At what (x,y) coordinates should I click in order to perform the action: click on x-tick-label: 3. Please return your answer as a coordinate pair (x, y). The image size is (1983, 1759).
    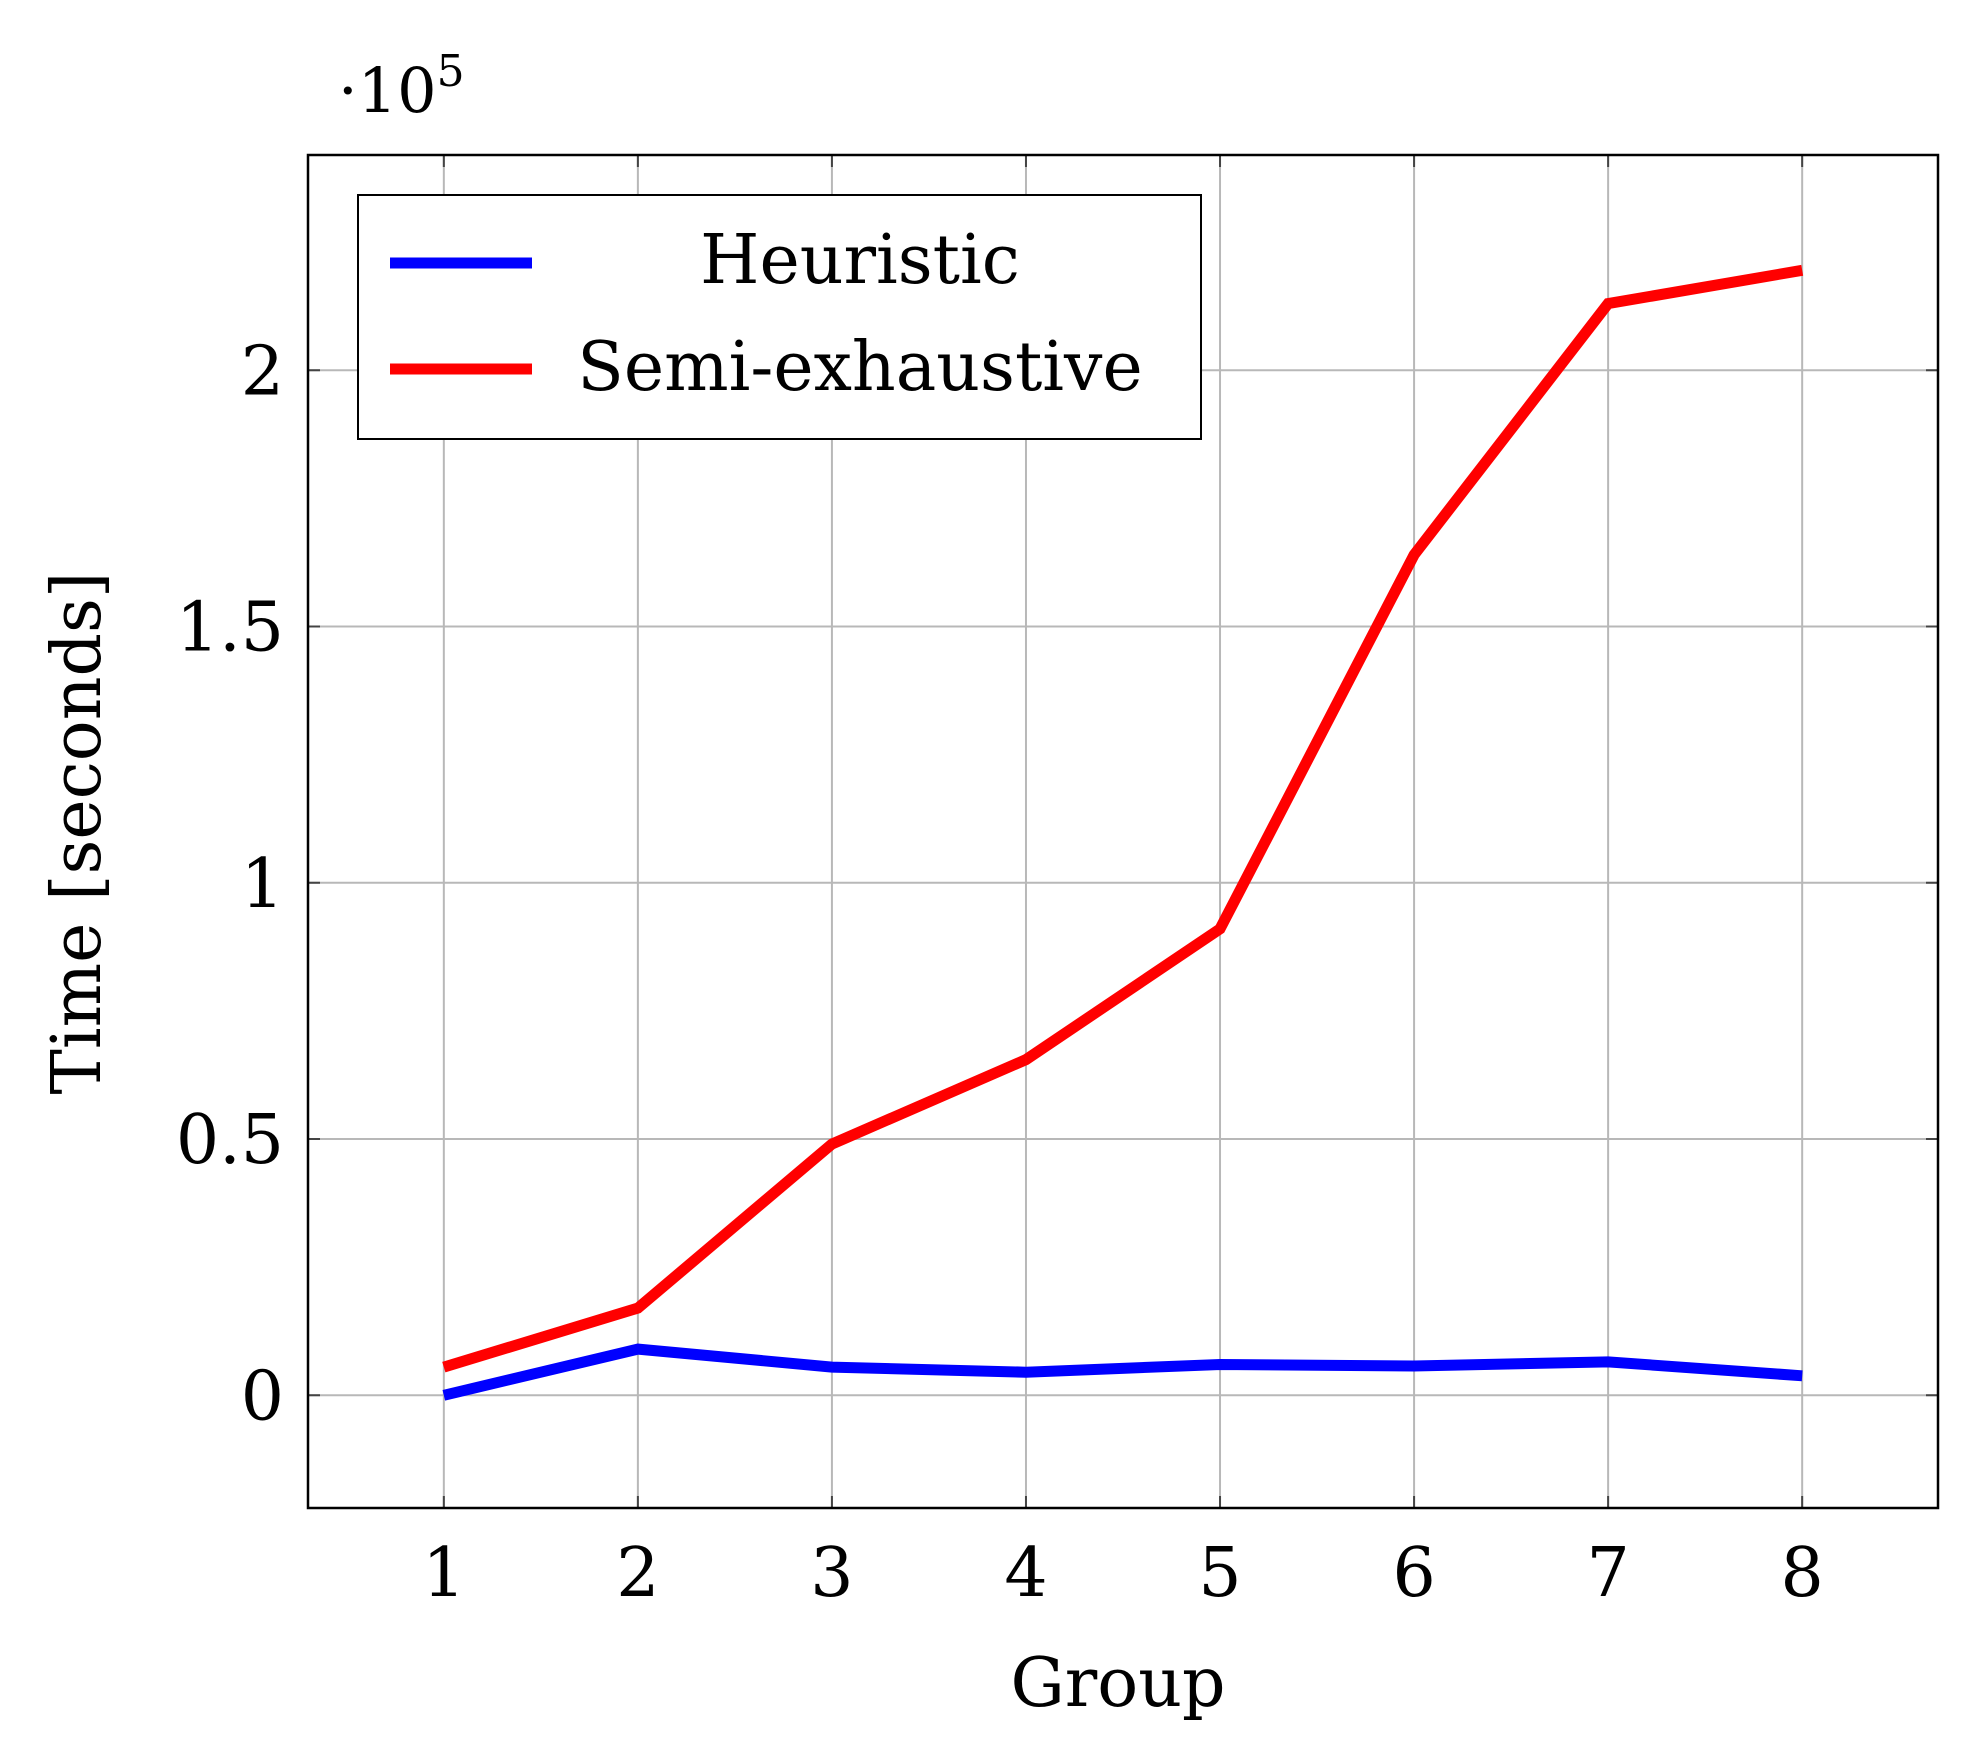
    Looking at the image, I should click on (831, 1573).